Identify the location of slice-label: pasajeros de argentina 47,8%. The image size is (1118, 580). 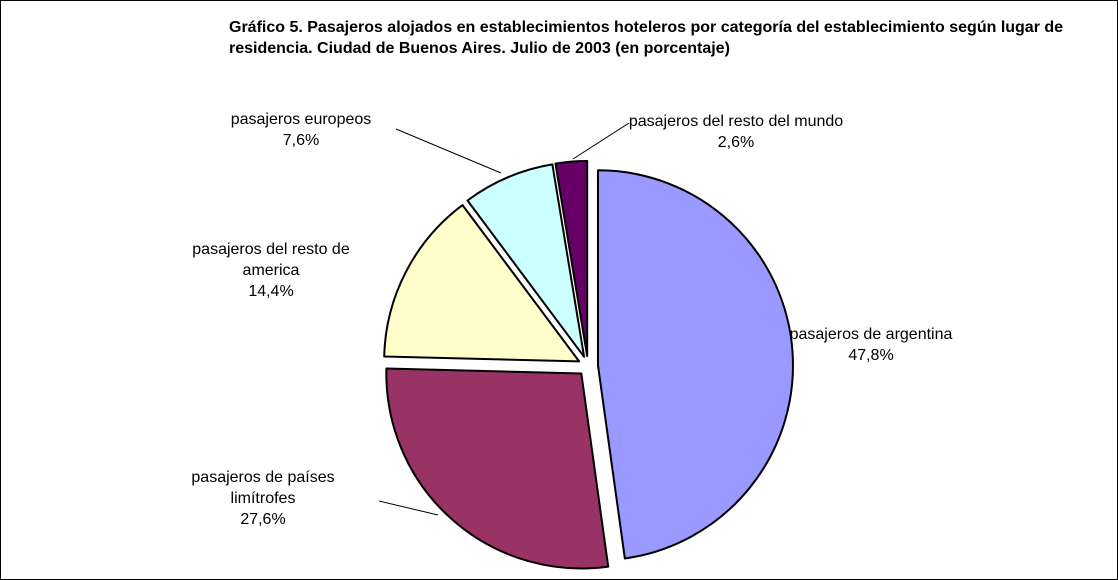
(871, 345).